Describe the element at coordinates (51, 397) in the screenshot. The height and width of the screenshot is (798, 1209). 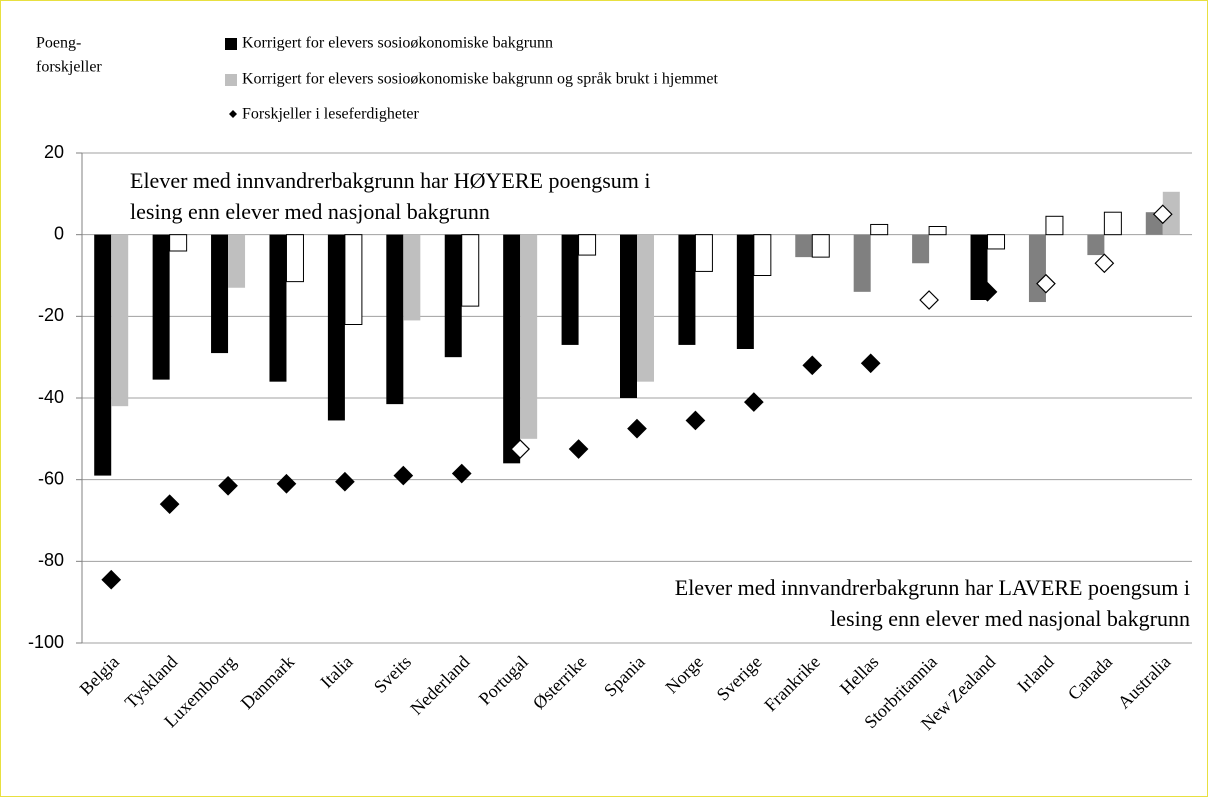
I see `y-tick-label: -40` at that location.